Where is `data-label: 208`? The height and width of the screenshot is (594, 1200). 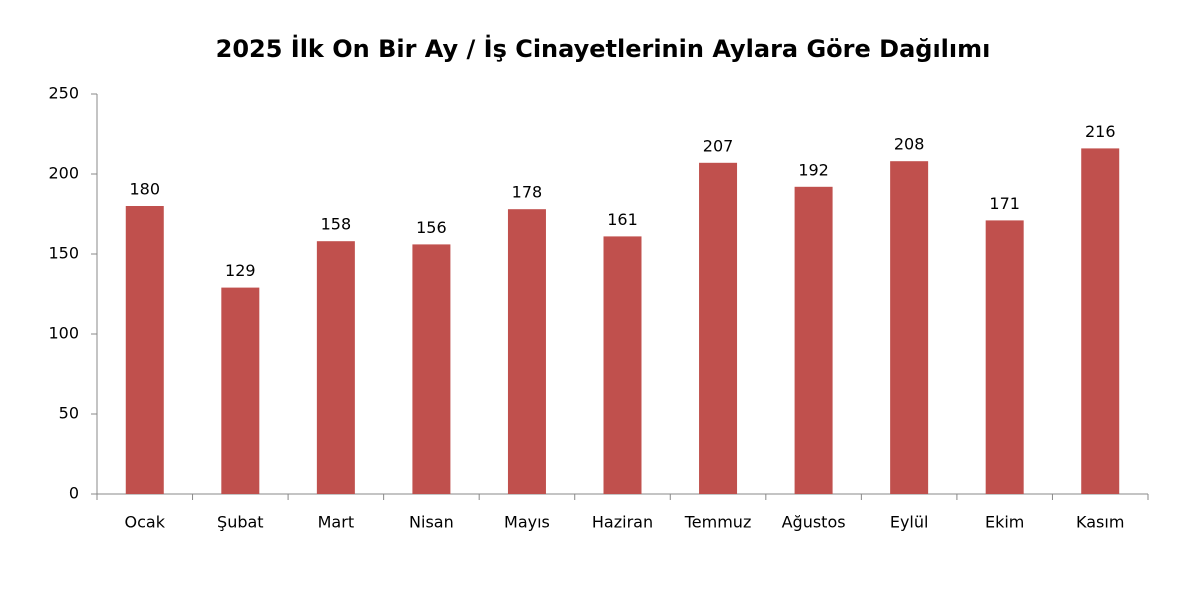
data-label: 208 is located at coordinates (909, 144).